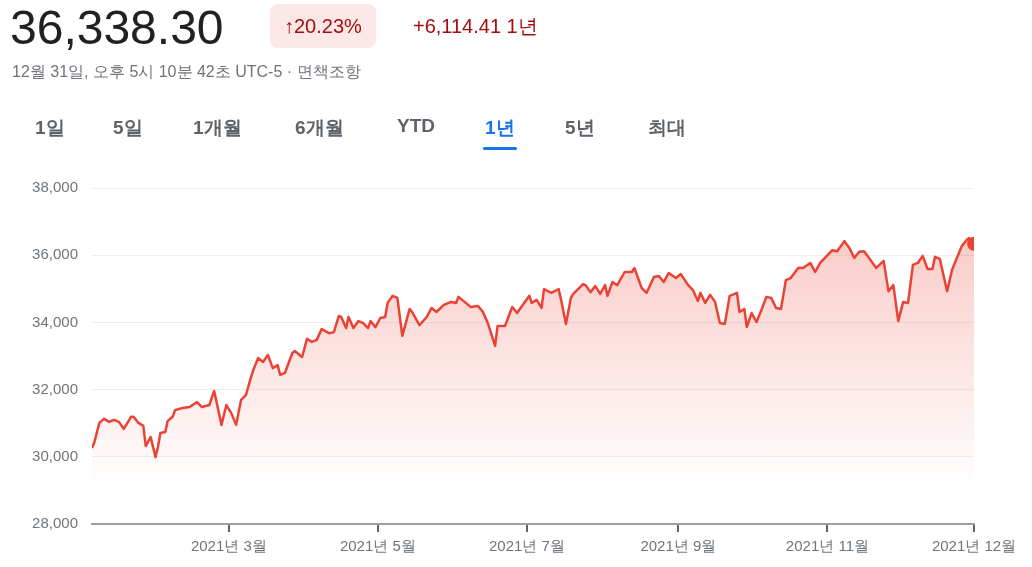 This screenshot has width=1032, height=567. I want to click on y-tick-label: 38,000, so click(55, 187).